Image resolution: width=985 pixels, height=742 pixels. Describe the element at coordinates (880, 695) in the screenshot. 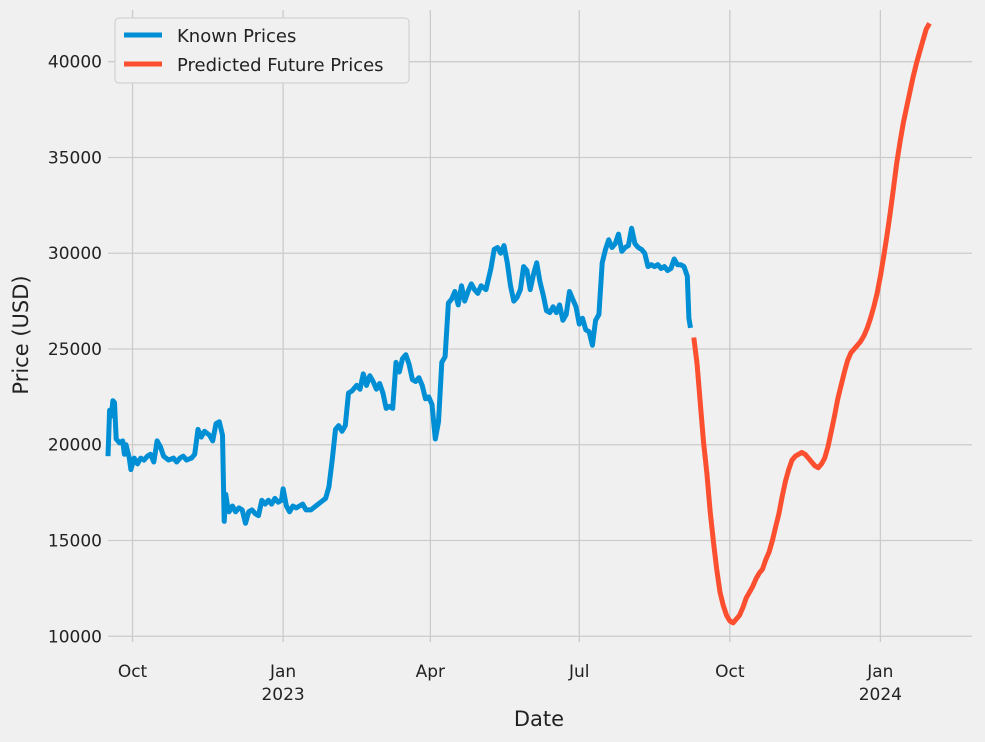

I see `x-tick-sublabel: 2024` at that location.